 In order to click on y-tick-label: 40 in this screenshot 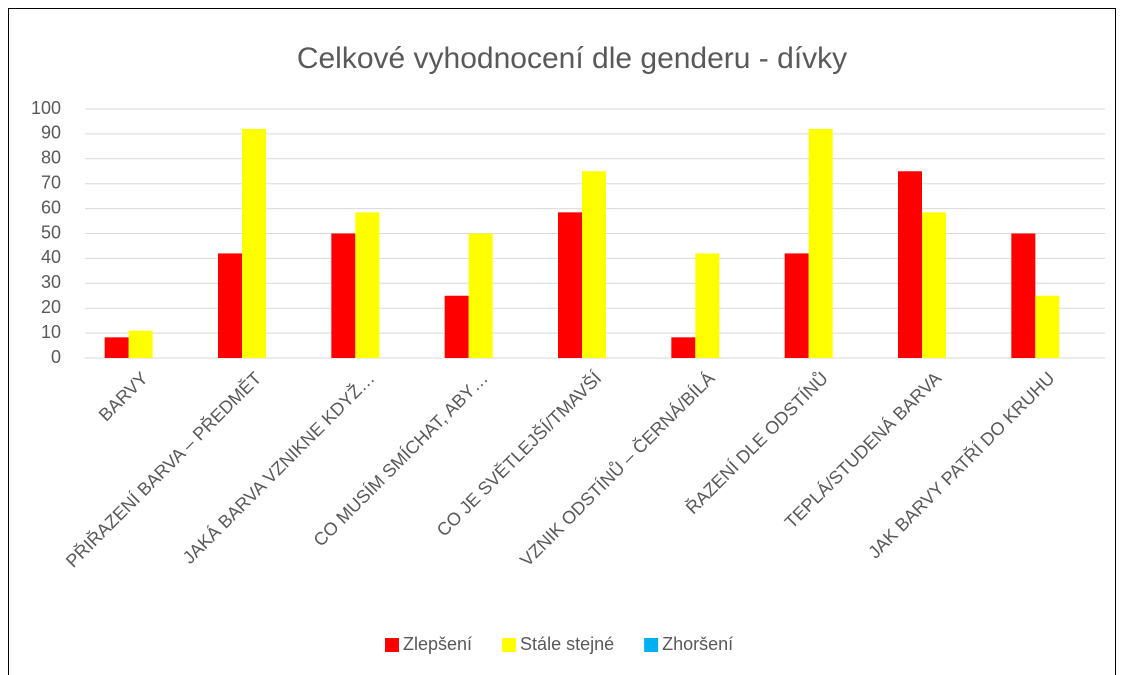, I will do `click(51, 257)`.